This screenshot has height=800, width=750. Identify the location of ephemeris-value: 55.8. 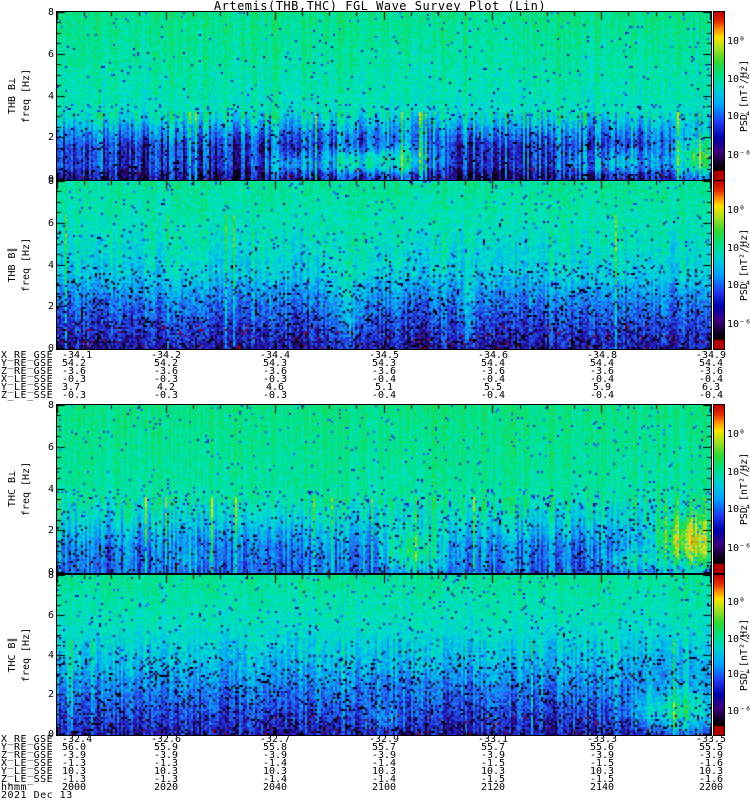
(275, 747).